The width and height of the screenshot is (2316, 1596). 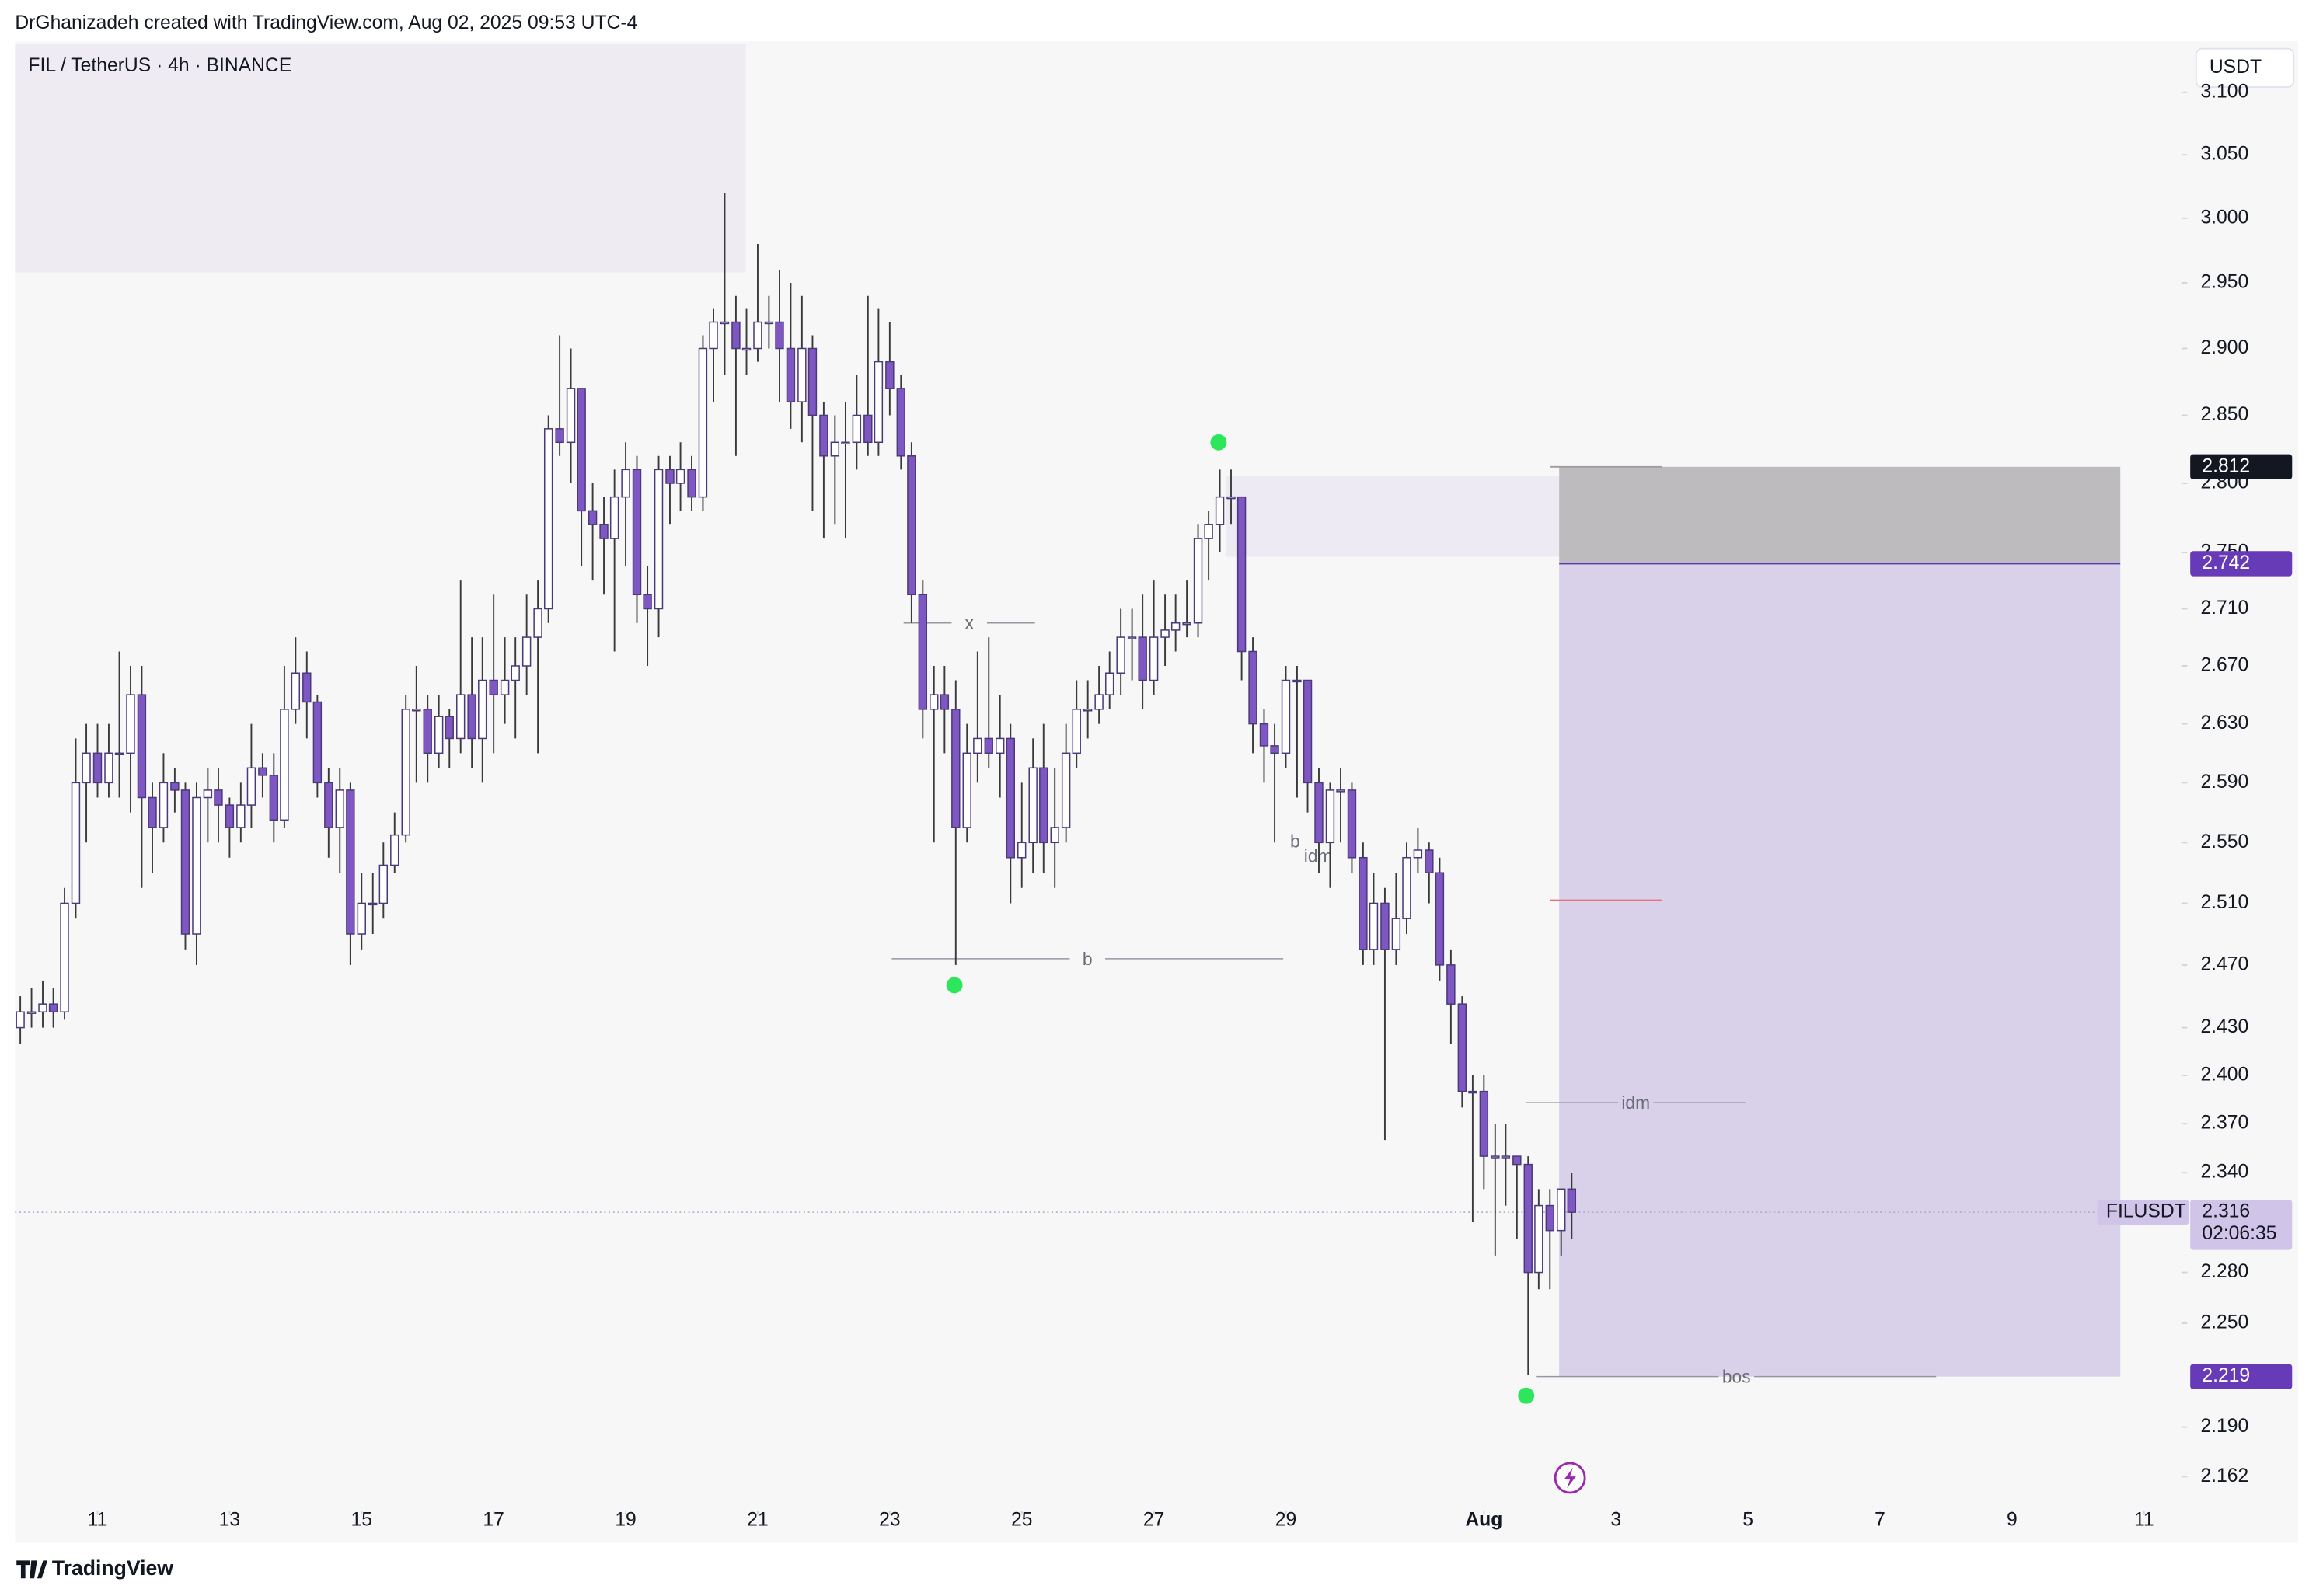 I want to click on y-tick-label: 2.470, so click(x=2224, y=963).